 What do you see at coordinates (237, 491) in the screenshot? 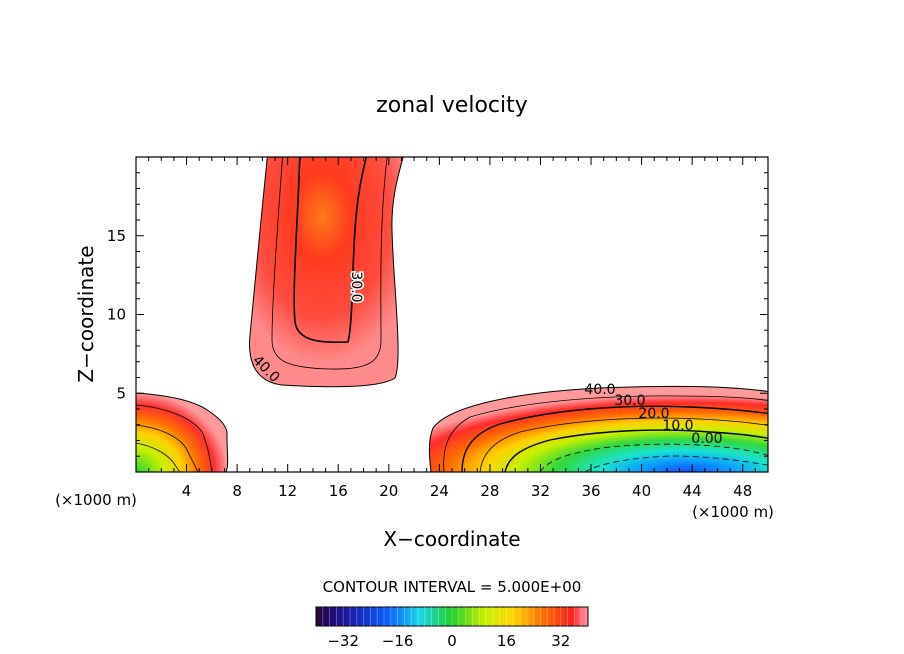
I see `x-tick-label: 8` at bounding box center [237, 491].